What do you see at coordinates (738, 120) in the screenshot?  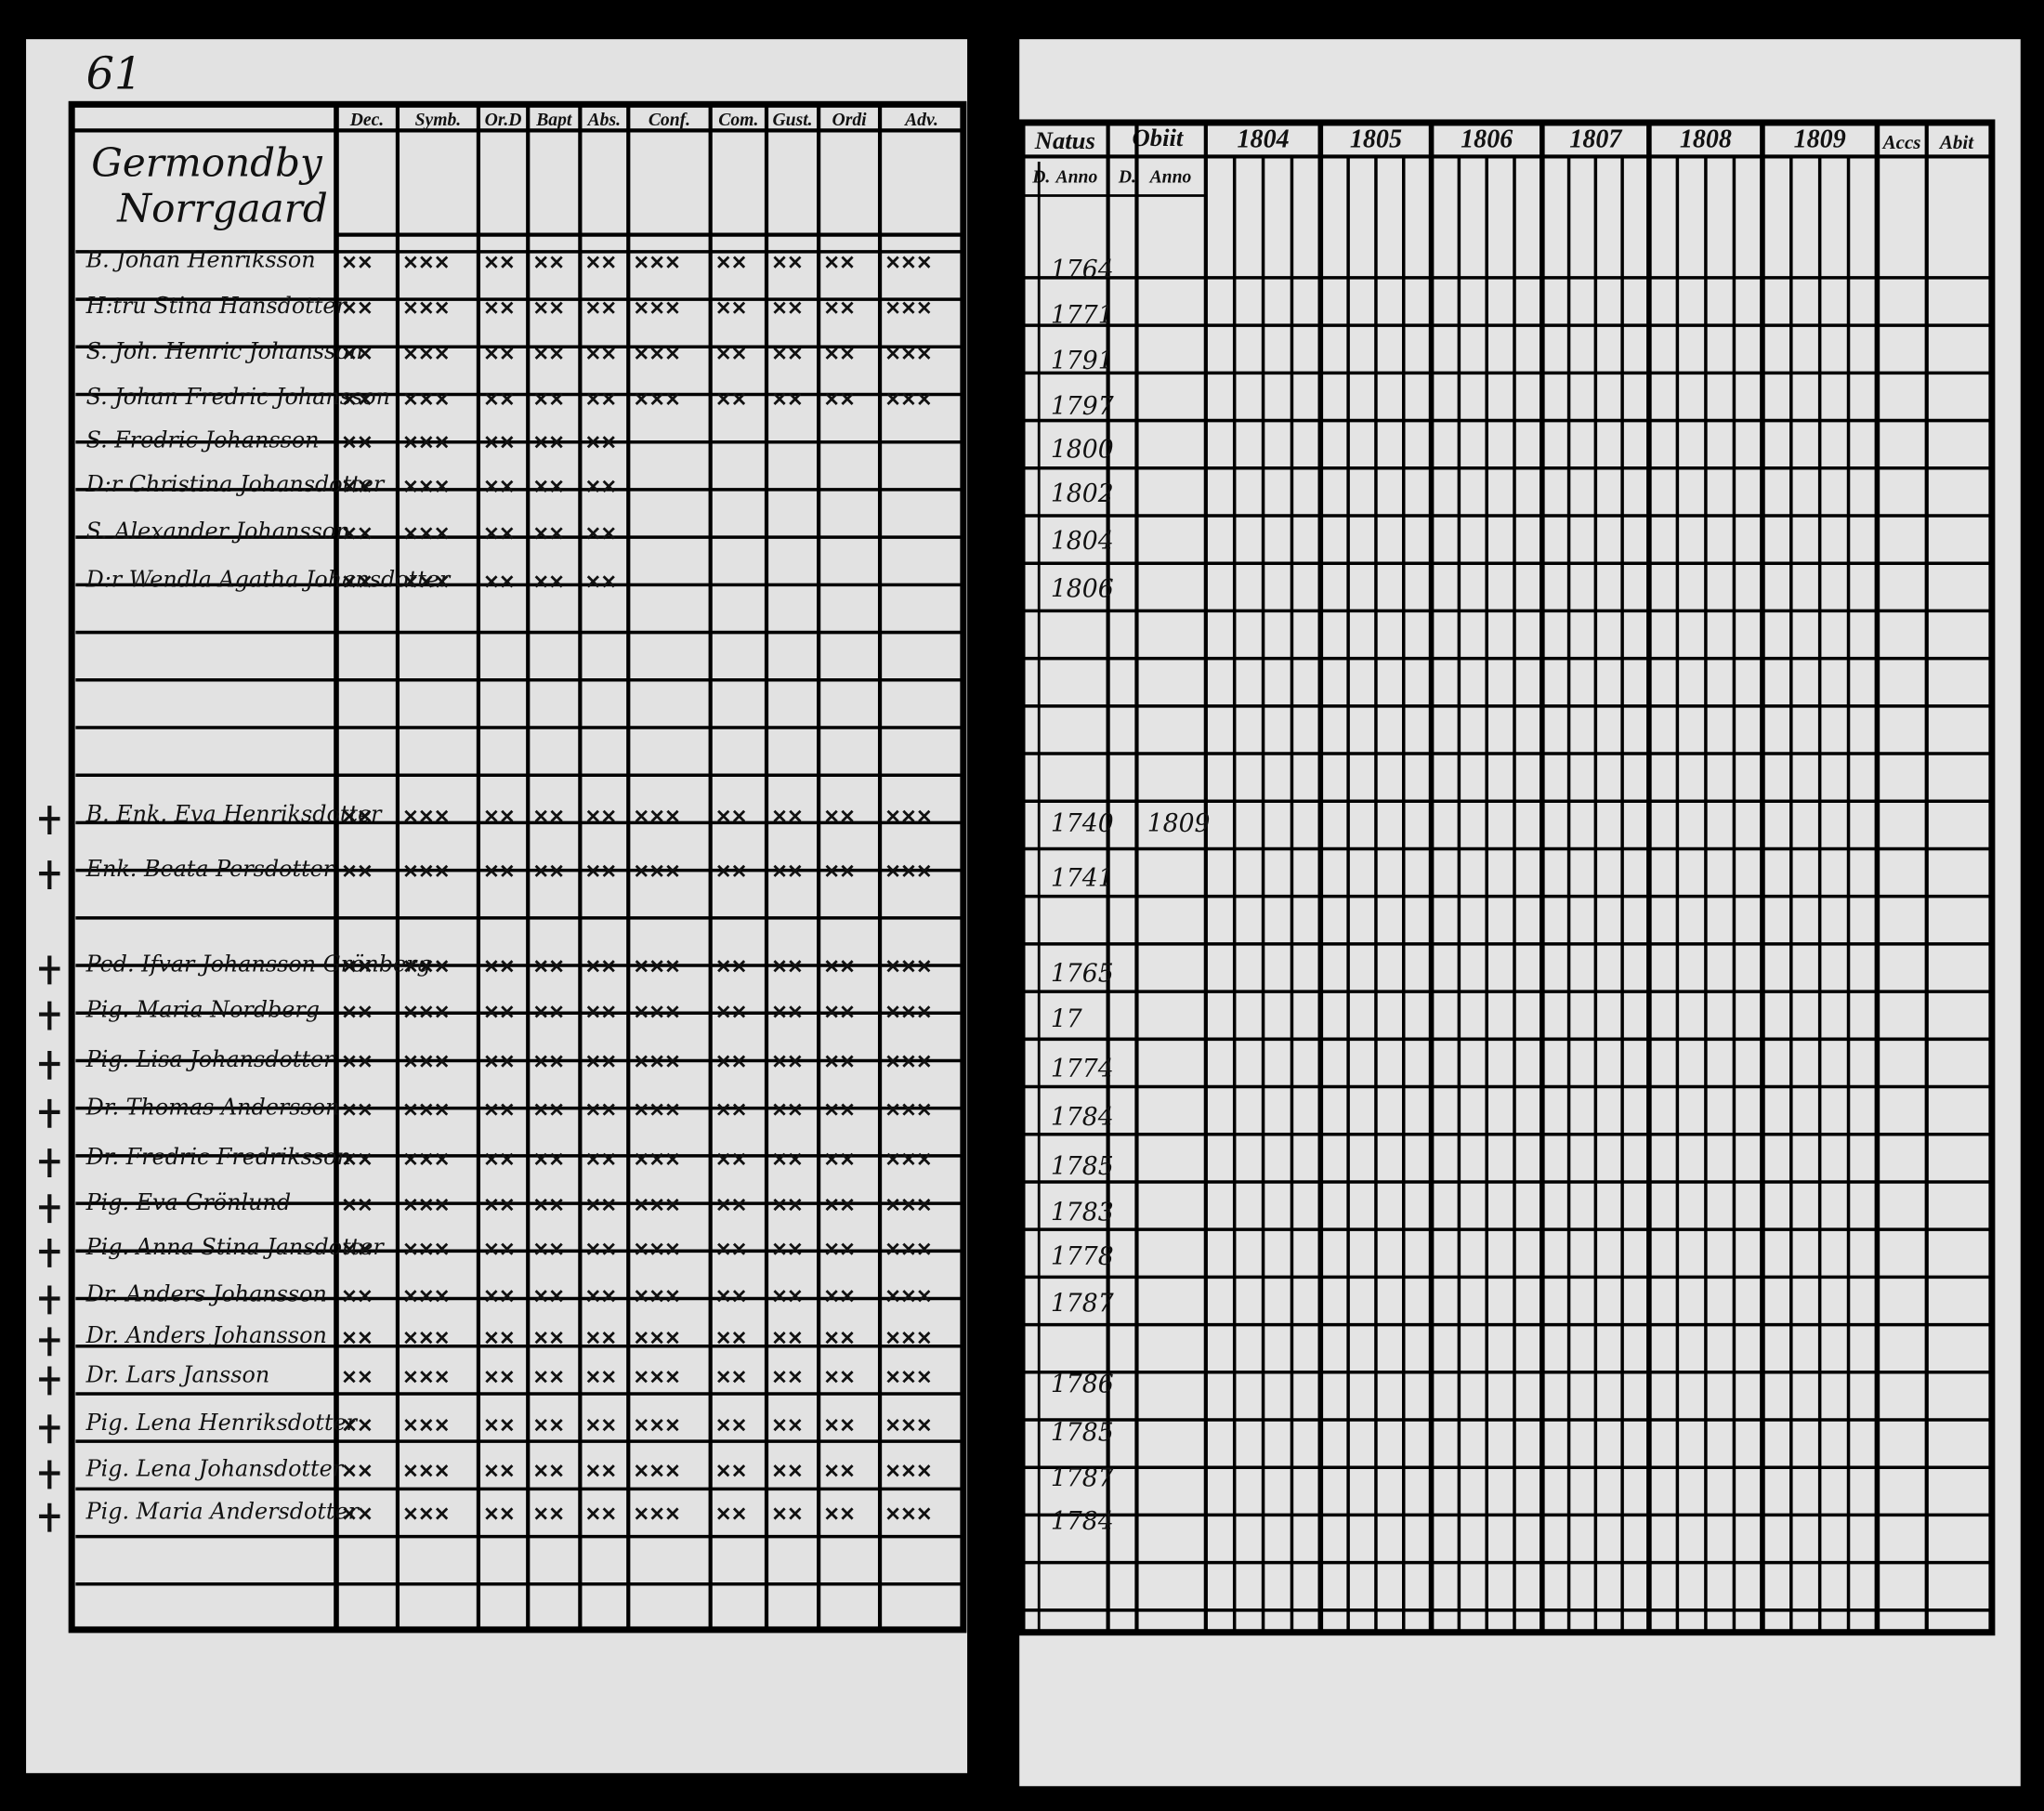 I see `column-header: Com.` at bounding box center [738, 120].